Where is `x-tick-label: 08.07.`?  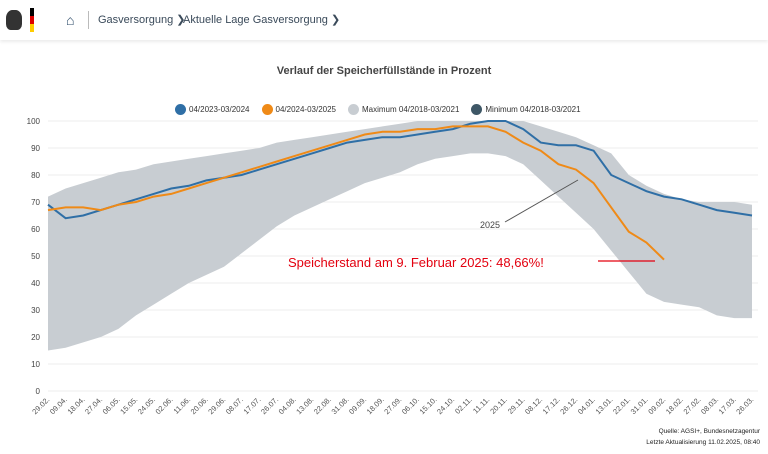
x-tick-label: 08.07. is located at coordinates (234, 405).